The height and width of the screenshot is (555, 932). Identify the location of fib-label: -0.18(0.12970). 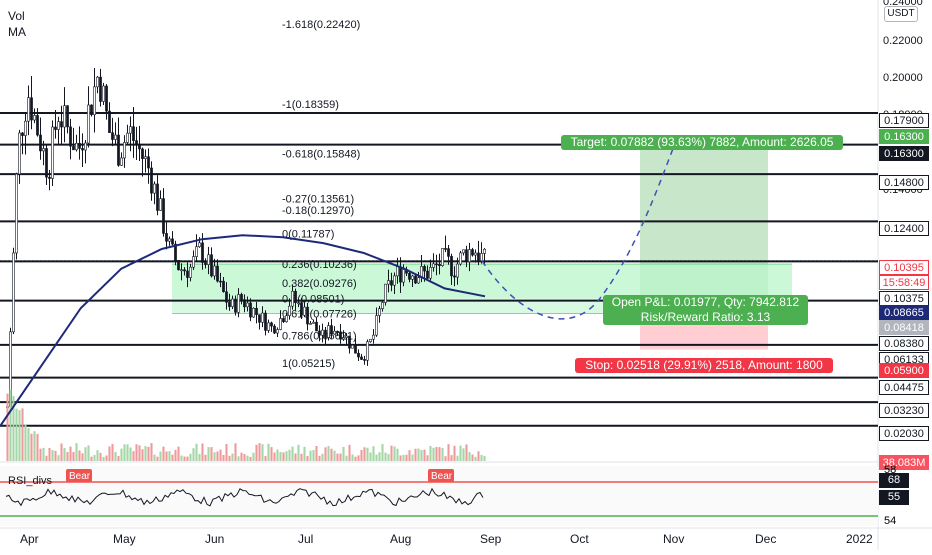
(318, 211).